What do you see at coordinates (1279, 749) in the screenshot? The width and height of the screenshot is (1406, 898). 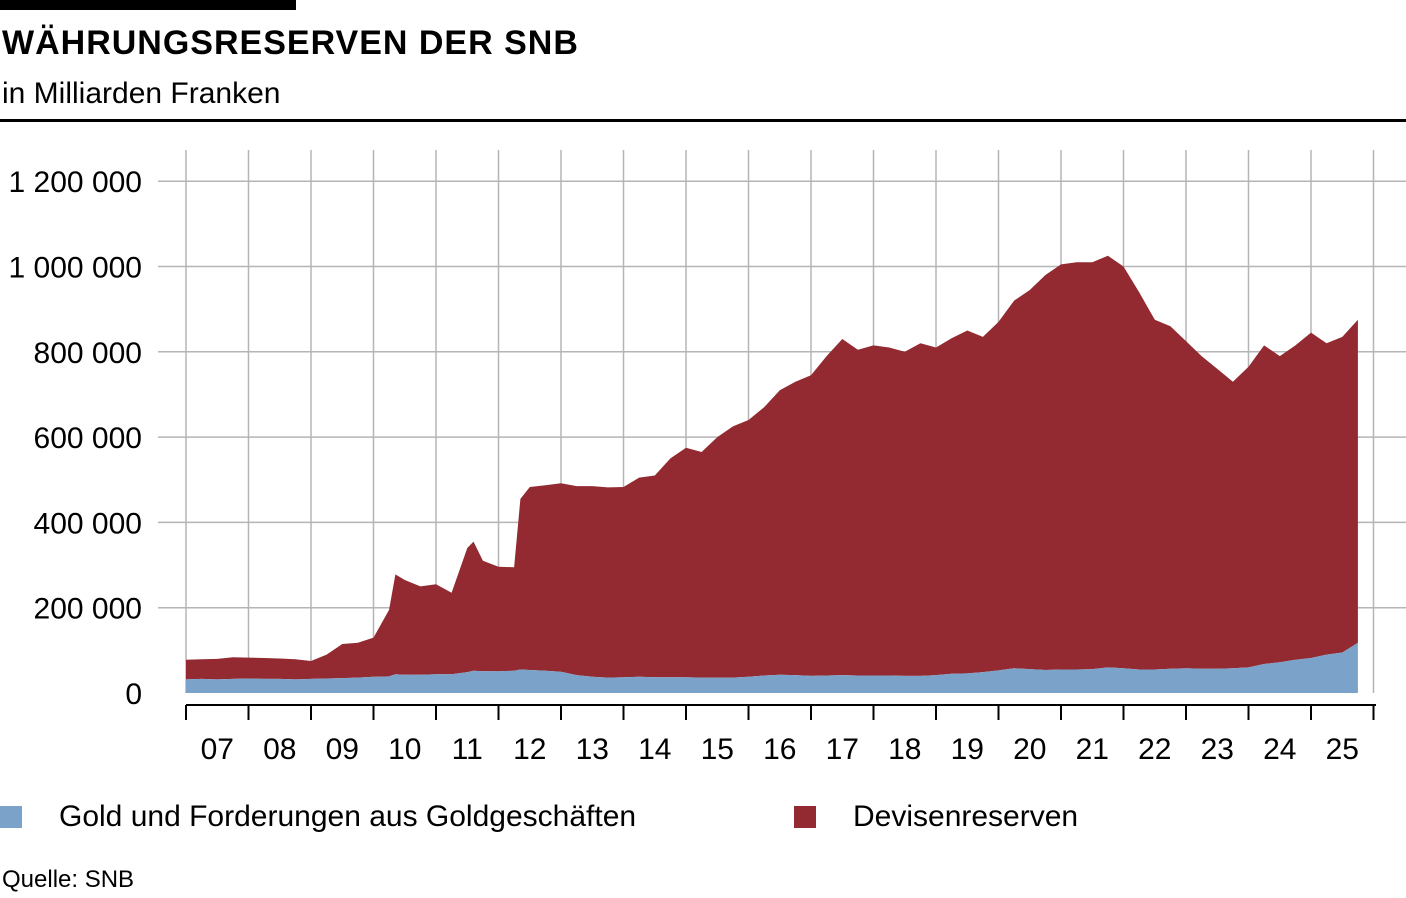 I see `x-tick-label: 24` at bounding box center [1279, 749].